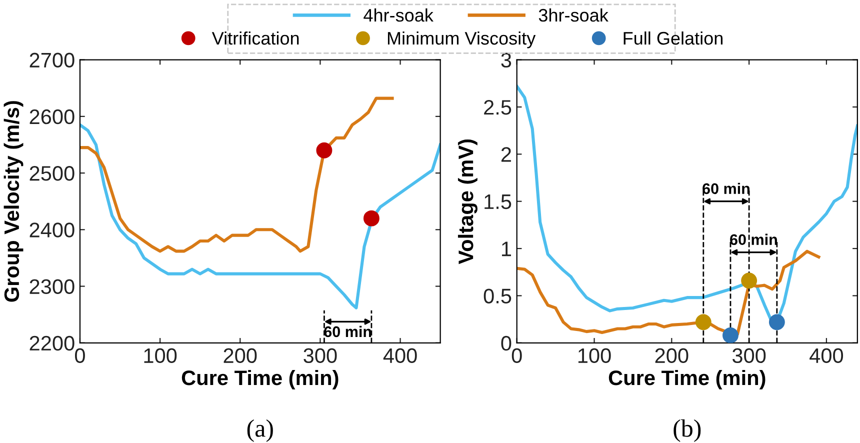  Describe the element at coordinates (673, 38) in the screenshot. I see `legend-label: Full Gelation` at that location.